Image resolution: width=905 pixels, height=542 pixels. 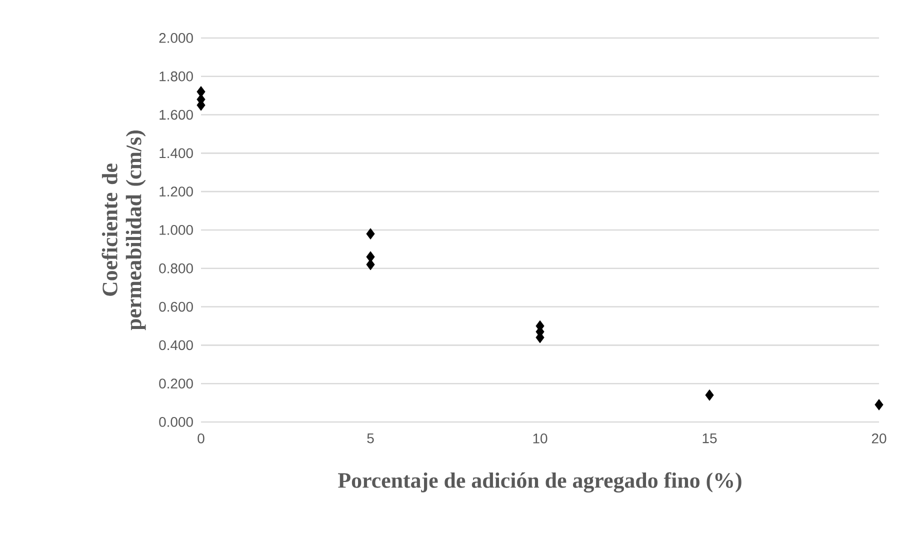 What do you see at coordinates (176, 38) in the screenshot?
I see `y-tick-label: 2.000` at bounding box center [176, 38].